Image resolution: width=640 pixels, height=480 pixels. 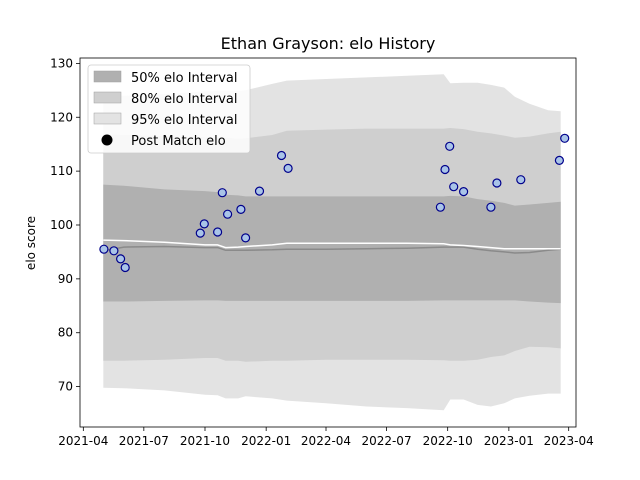 What do you see at coordinates (65, 279) in the screenshot?
I see `y-tick-label: 90` at bounding box center [65, 279].